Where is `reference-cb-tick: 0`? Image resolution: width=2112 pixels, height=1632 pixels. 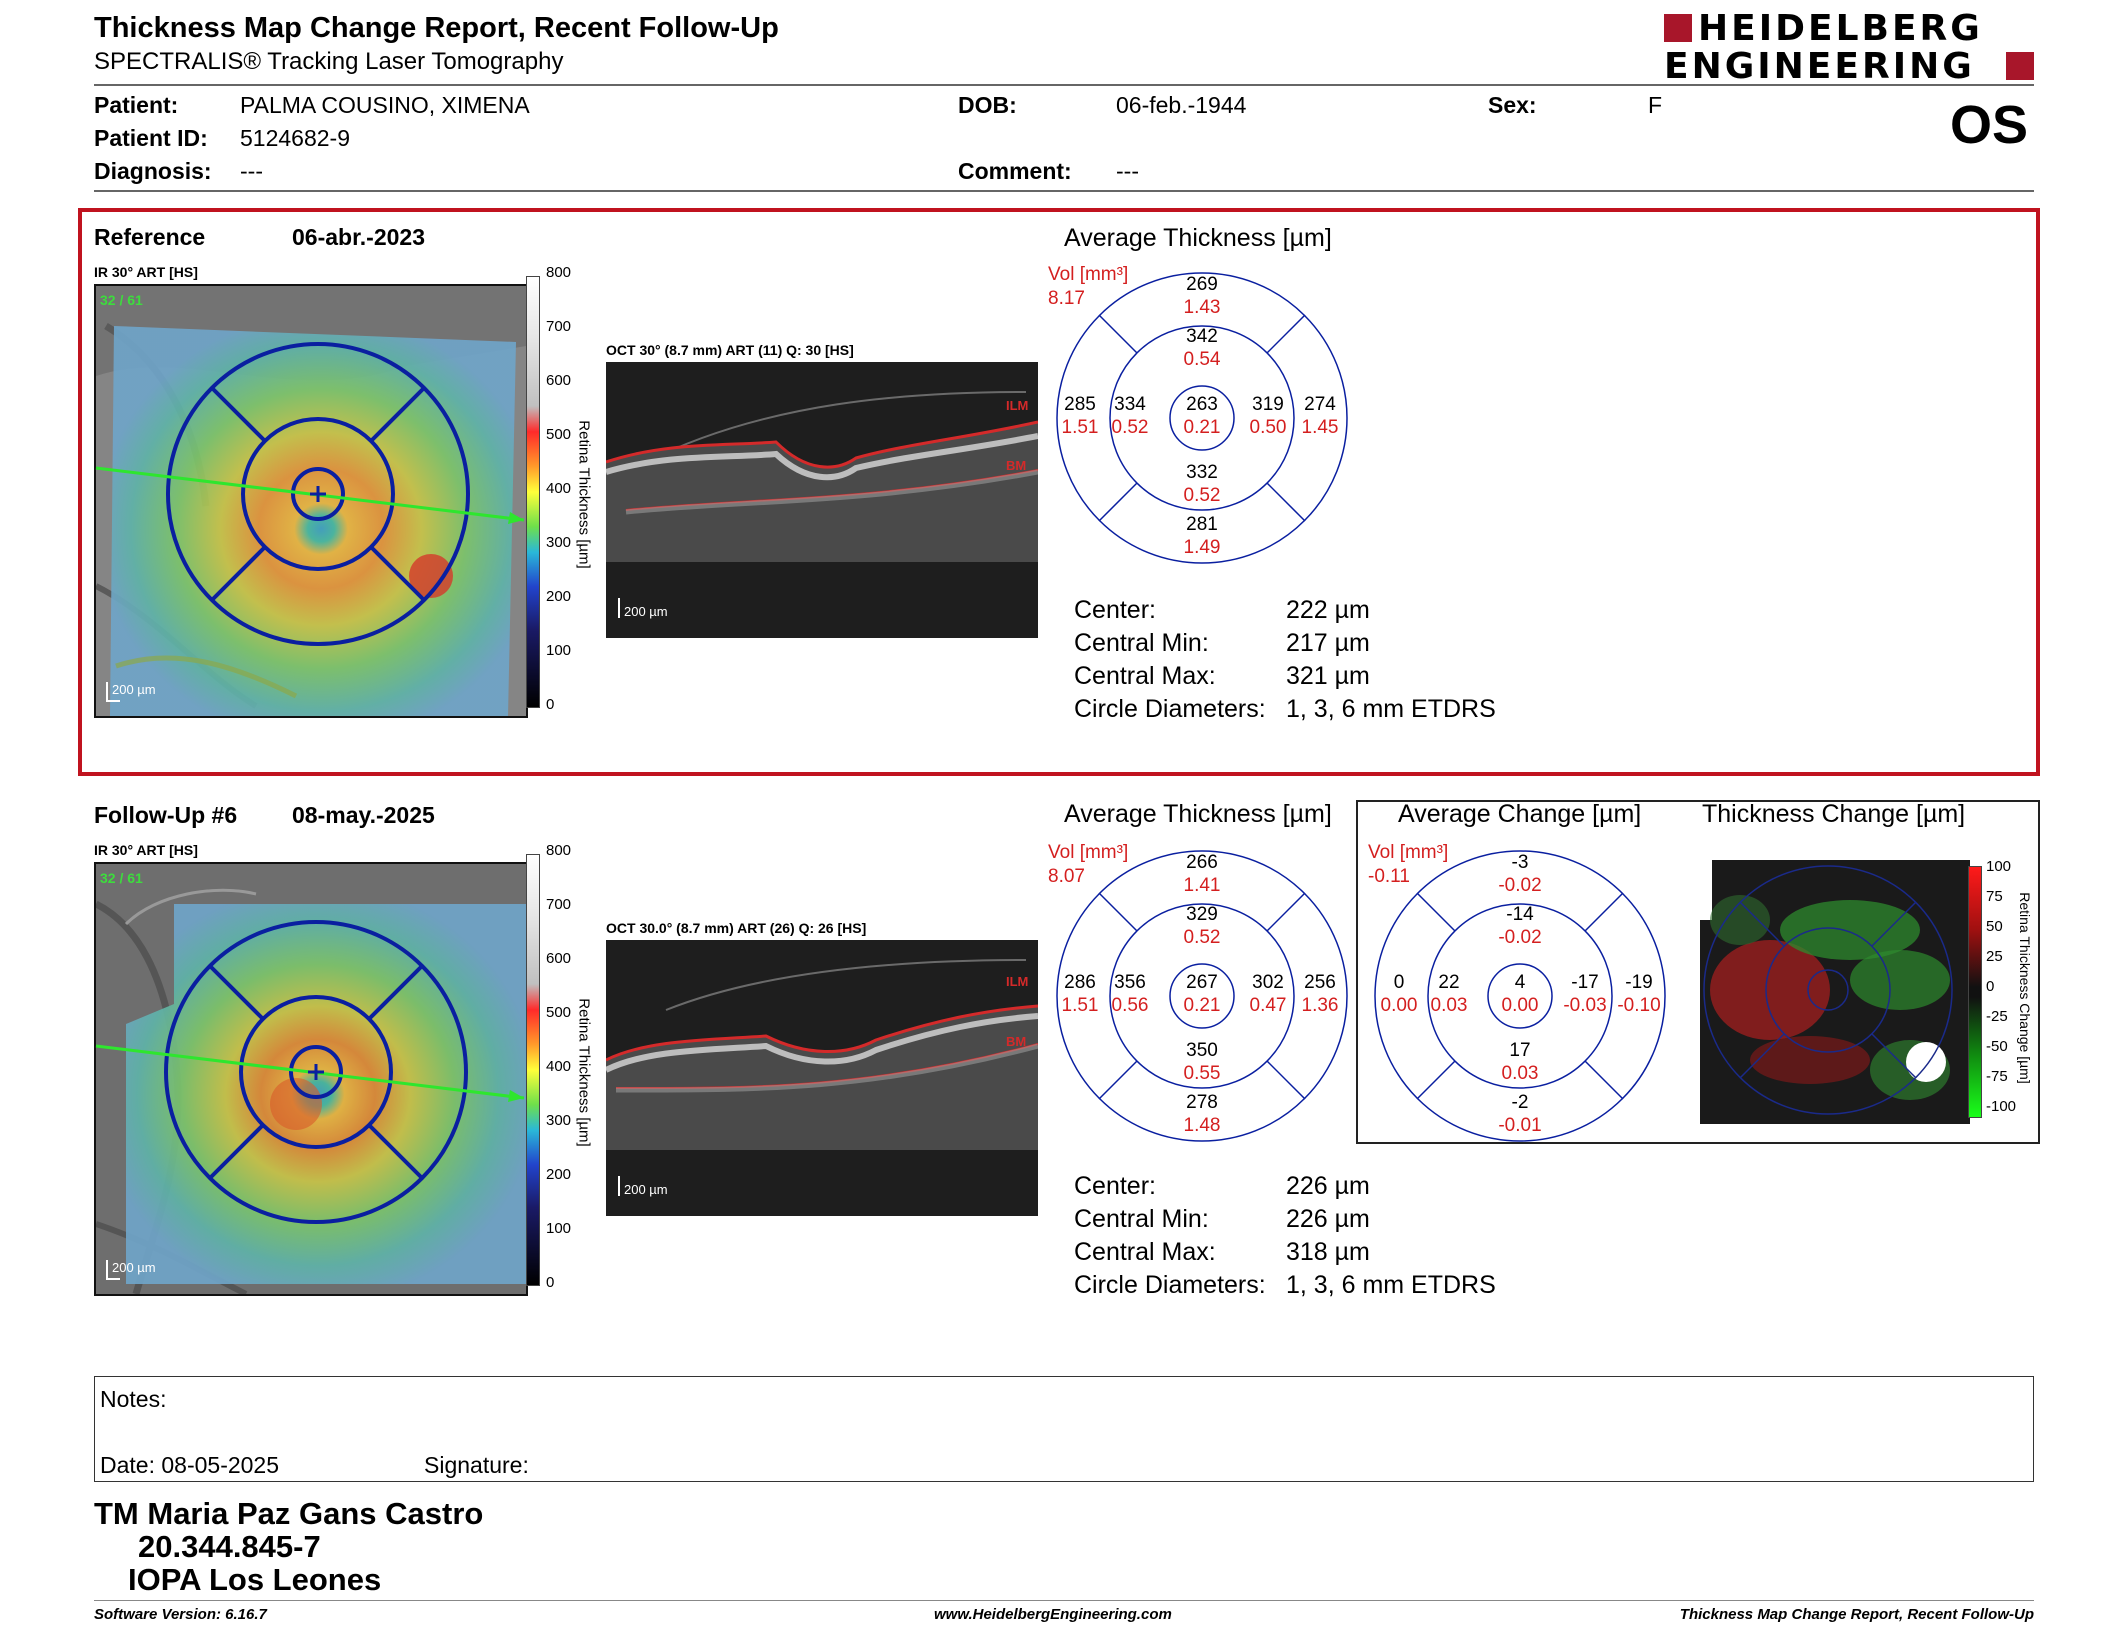
reference-cb-tick: 0 is located at coordinates (550, 704).